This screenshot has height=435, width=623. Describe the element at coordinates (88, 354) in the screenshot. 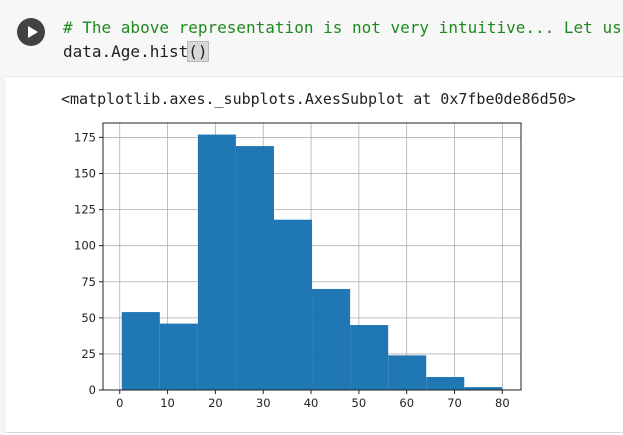

I see `y-tick-label: 25` at that location.